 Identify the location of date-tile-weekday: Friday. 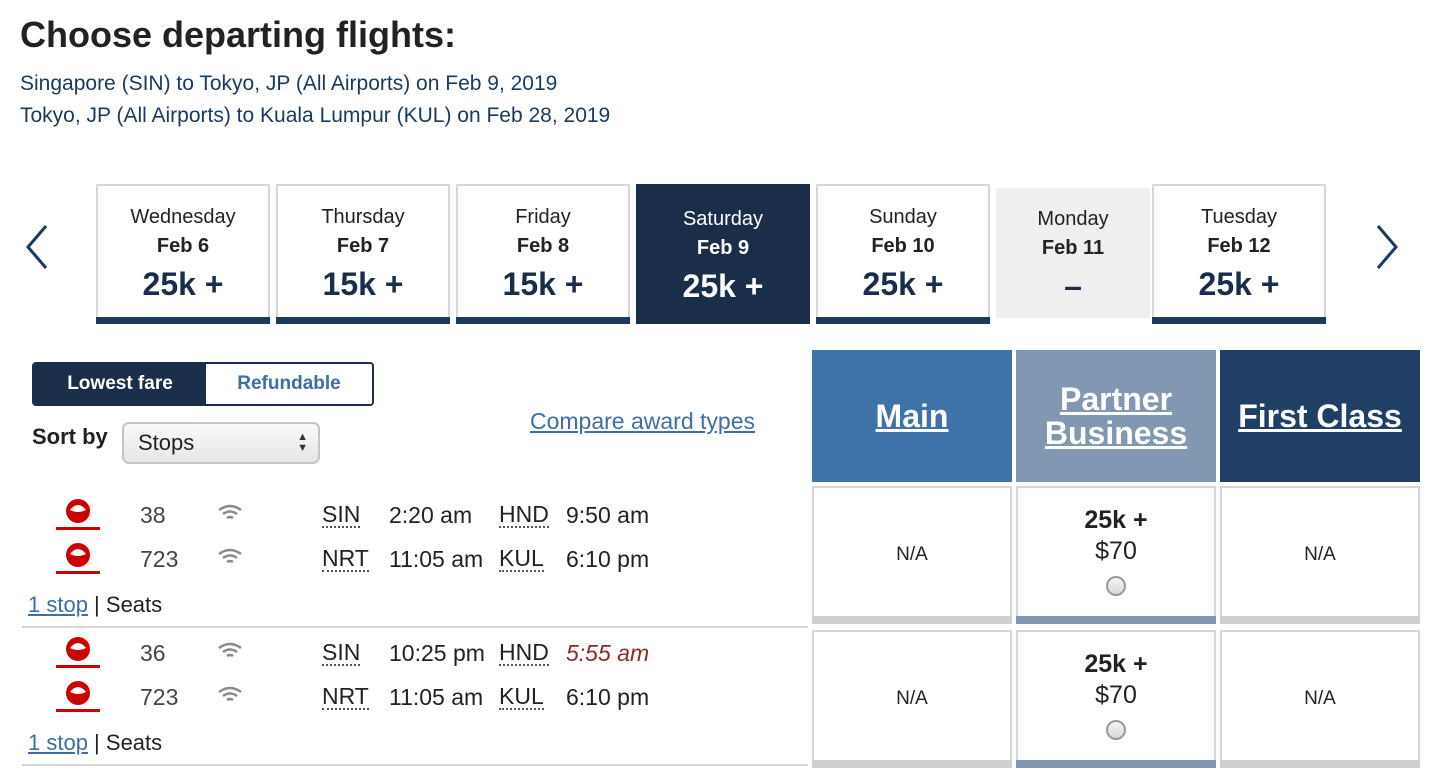
(543, 217).